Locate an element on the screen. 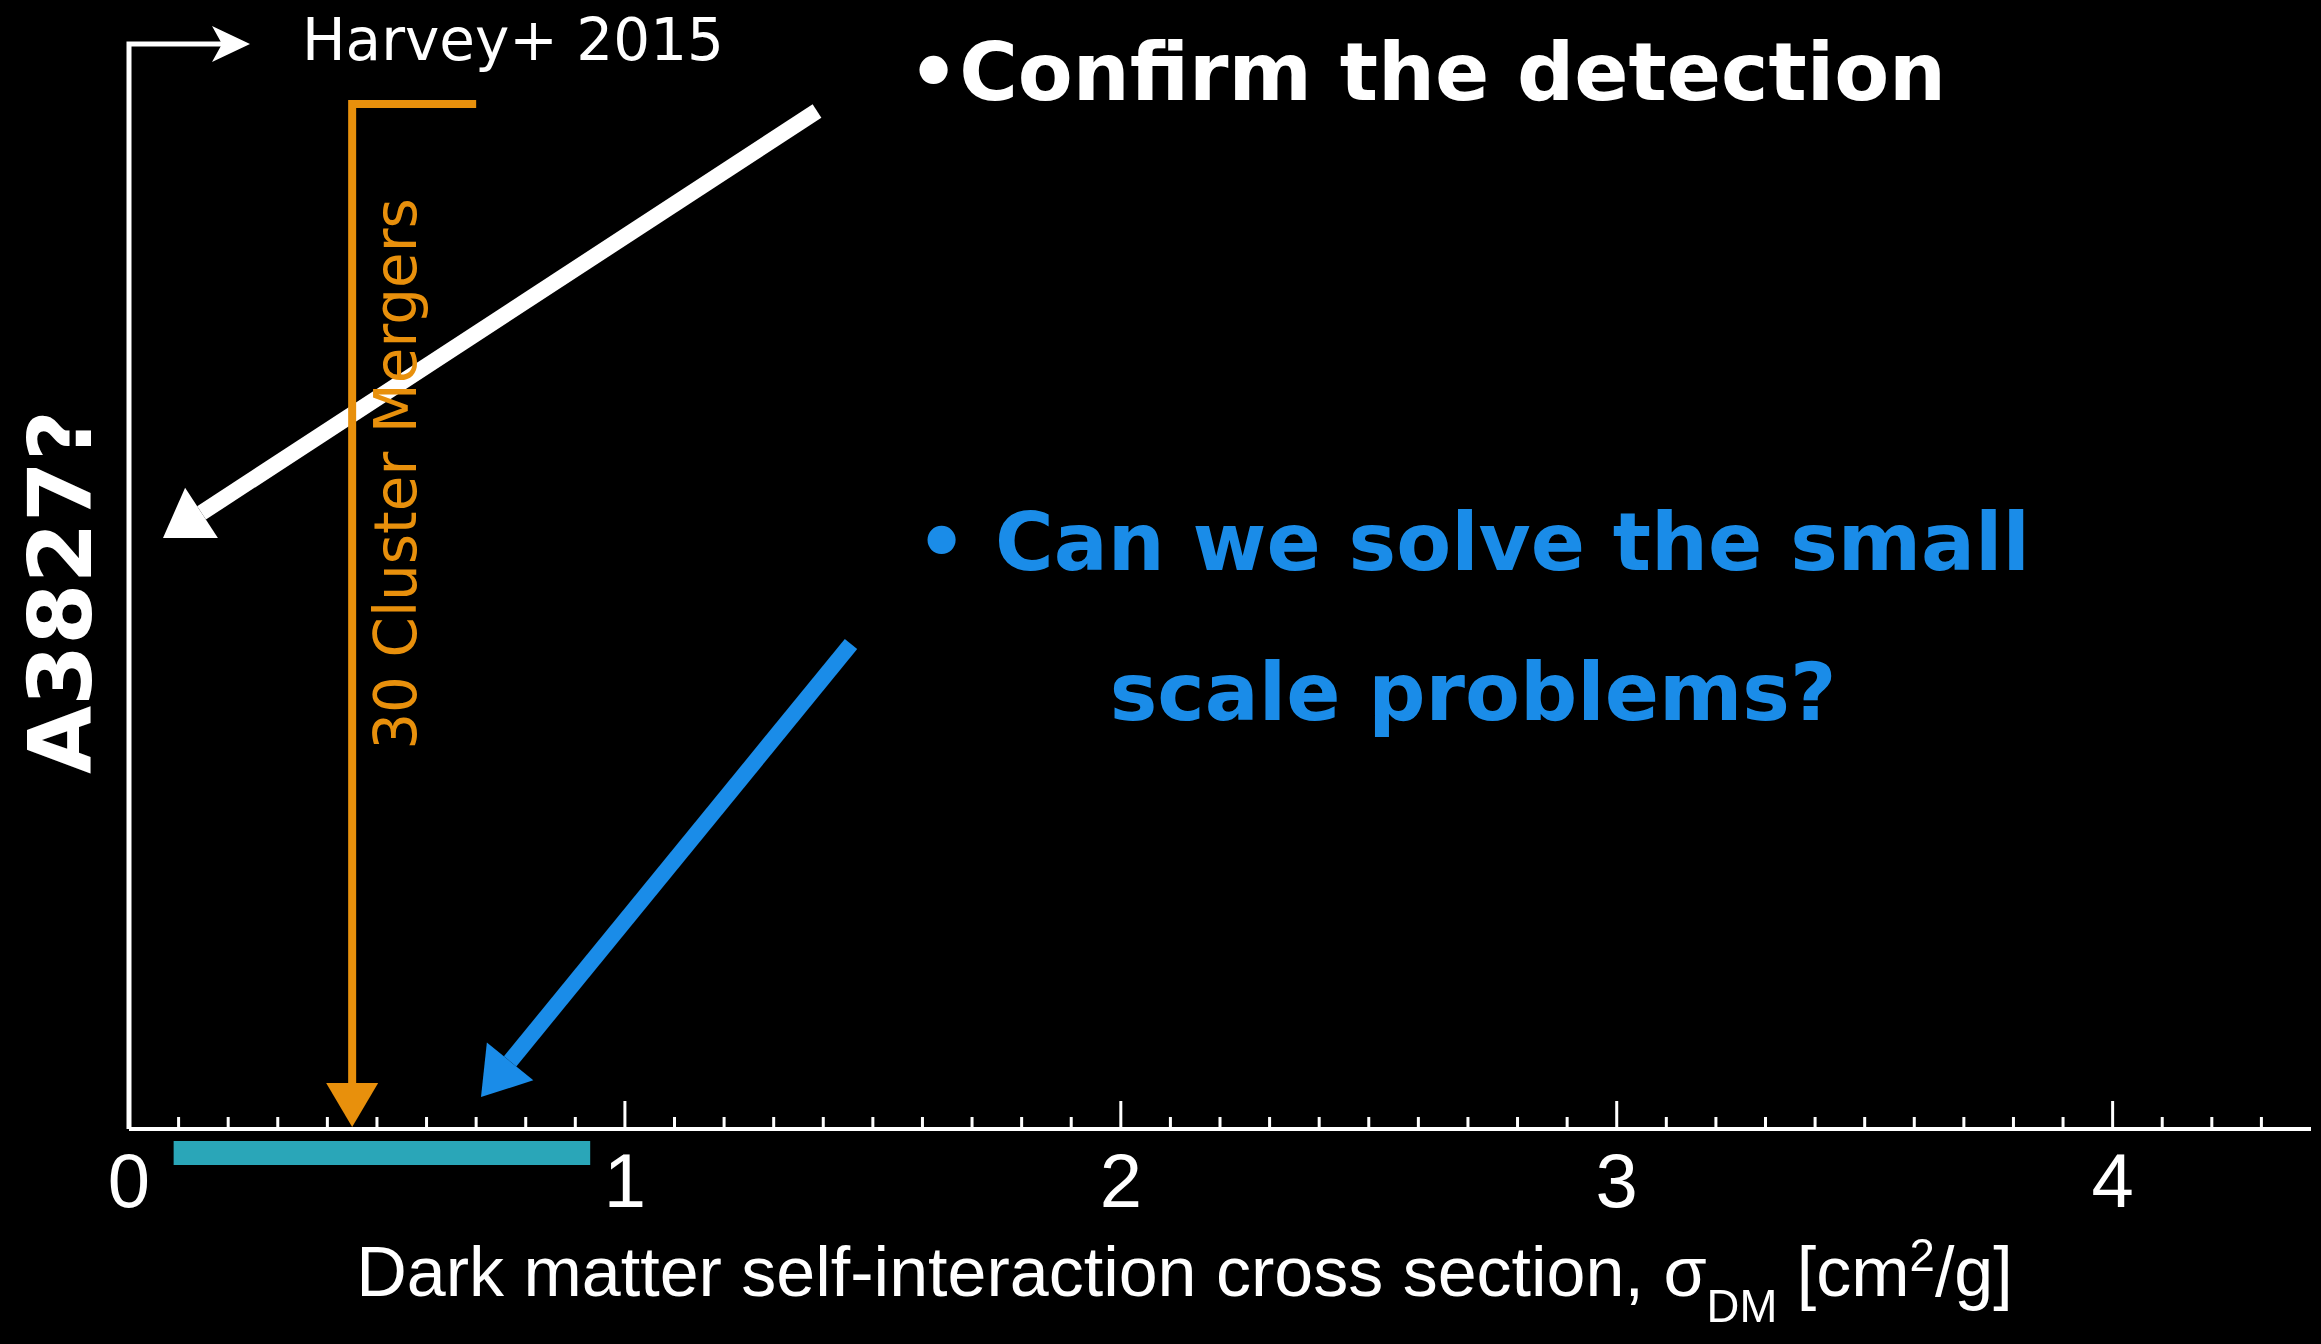 The width and height of the screenshot is (2321, 1344). x-tick-label: 2 is located at coordinates (1120, 1180).